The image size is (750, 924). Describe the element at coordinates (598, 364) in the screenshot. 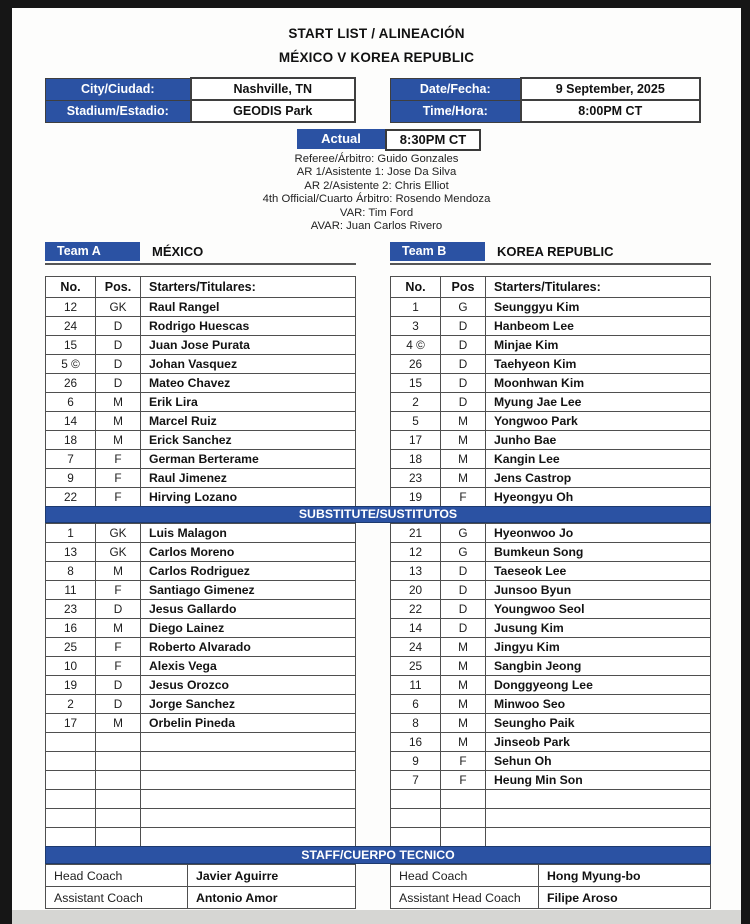

I see `player-name: Taehyeon Kim` at that location.